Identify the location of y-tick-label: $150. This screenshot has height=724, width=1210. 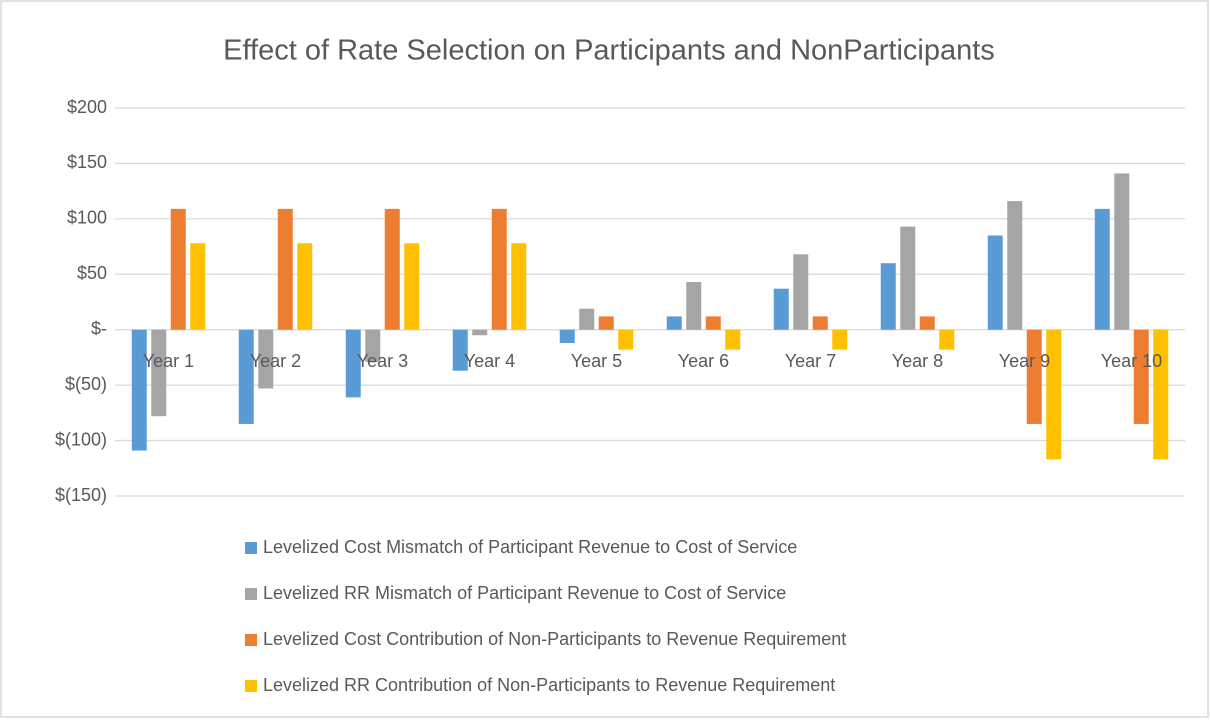
(87, 162).